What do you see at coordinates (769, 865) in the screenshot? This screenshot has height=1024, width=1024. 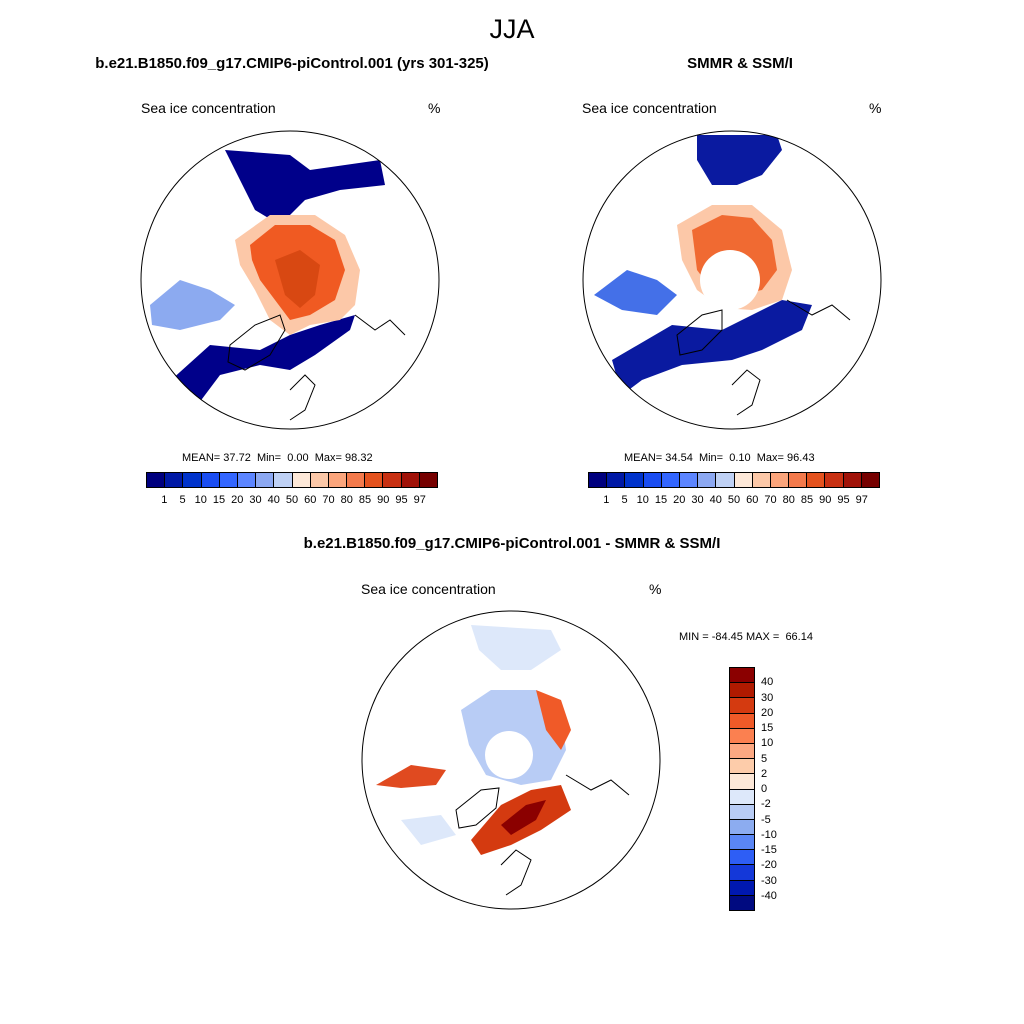 I see `panel3-colorbar-tick-label: -20` at bounding box center [769, 865].